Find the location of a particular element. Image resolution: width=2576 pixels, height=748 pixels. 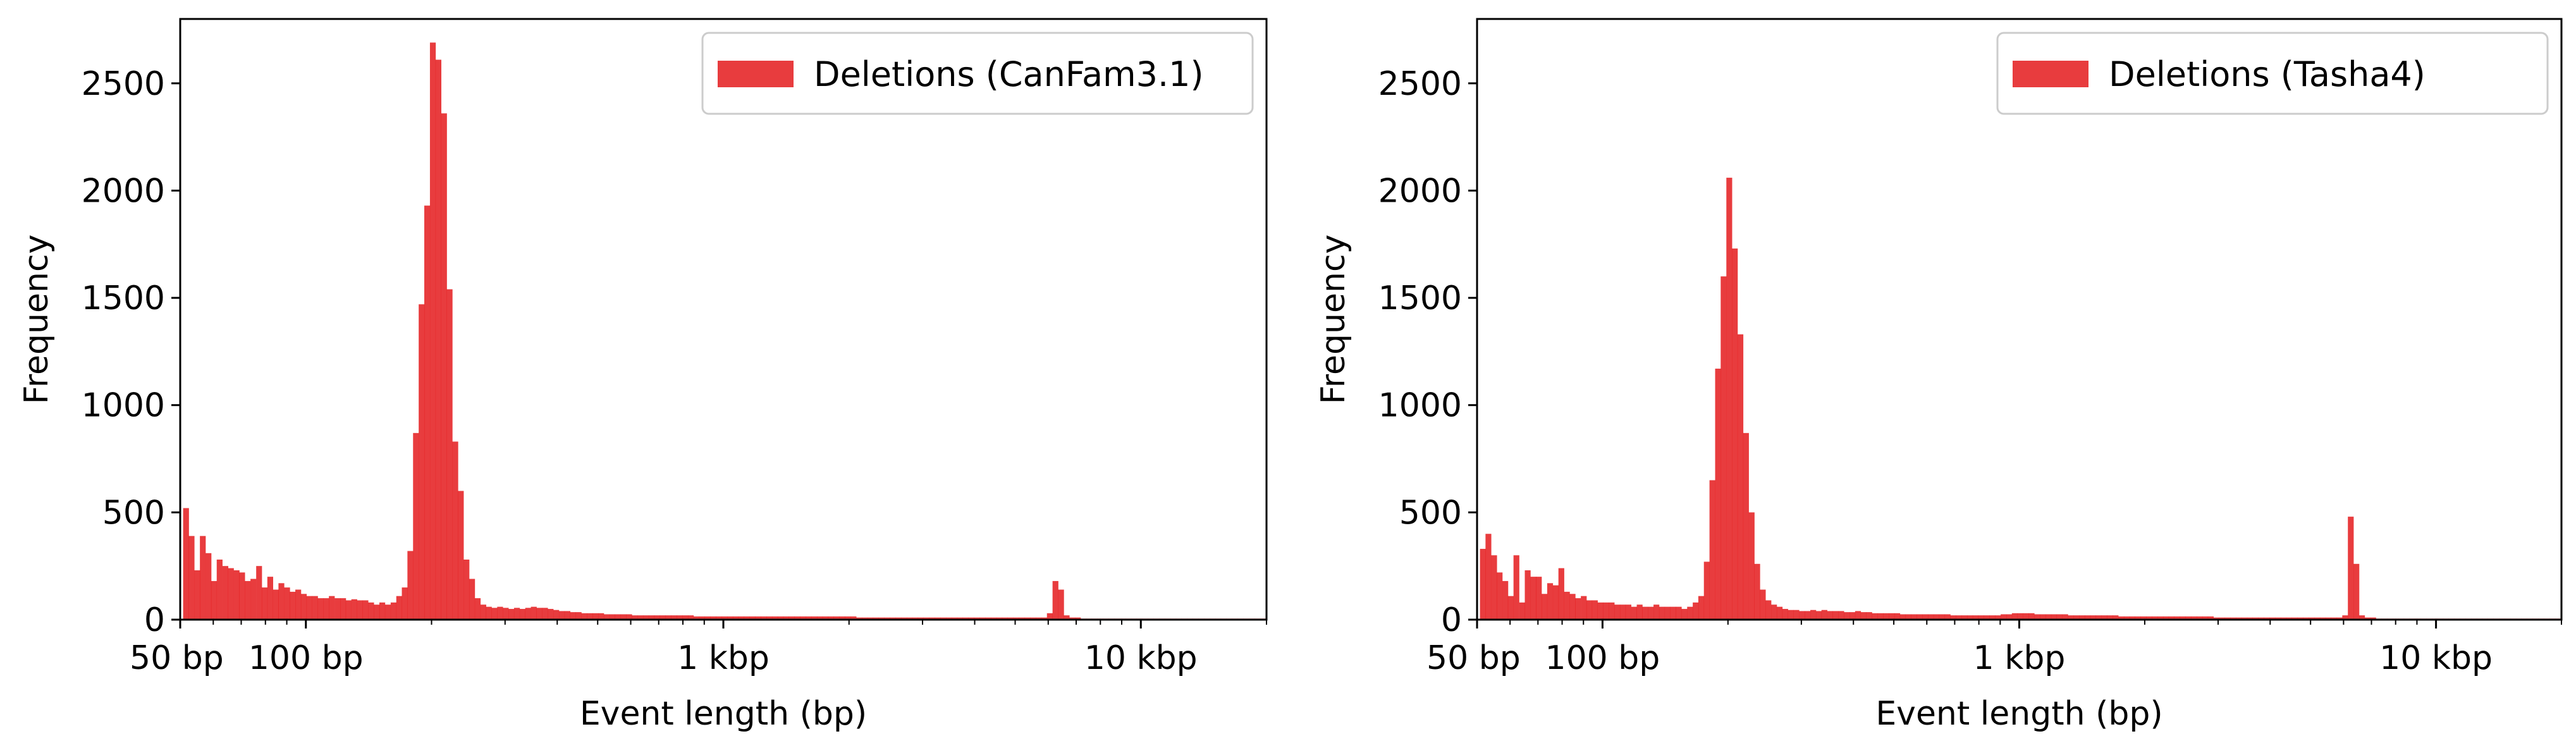

legend-box is located at coordinates (977, 73).